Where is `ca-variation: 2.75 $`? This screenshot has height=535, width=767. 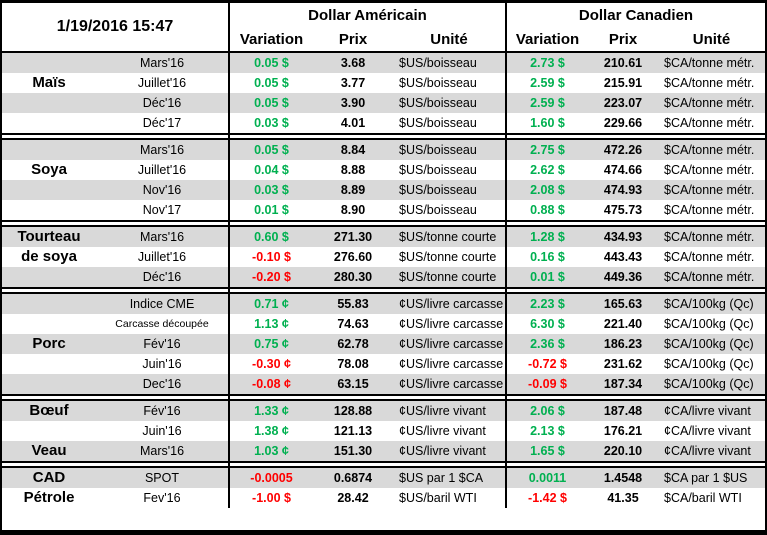
ca-variation: 2.75 $ is located at coordinates (546, 150).